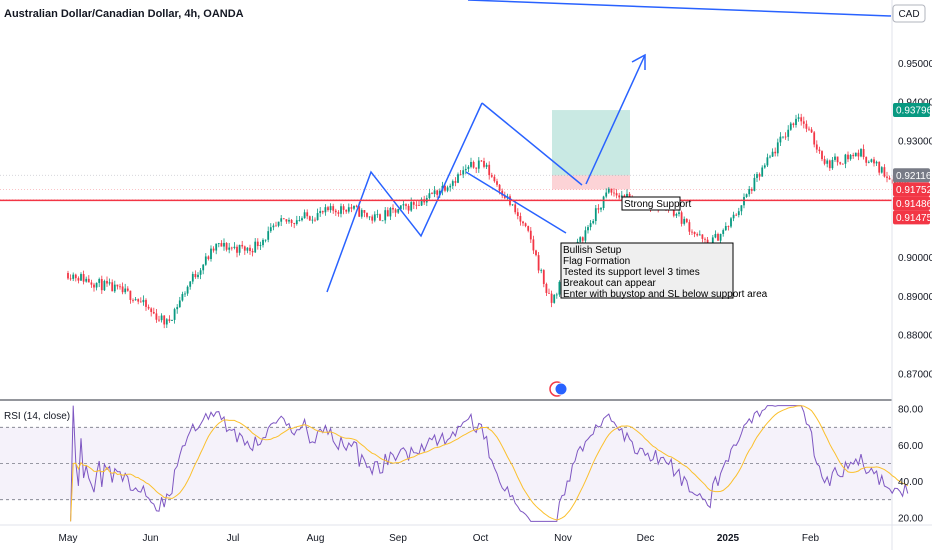  Describe the element at coordinates (481, 538) in the screenshot. I see `time-tick-label: Oct` at that location.